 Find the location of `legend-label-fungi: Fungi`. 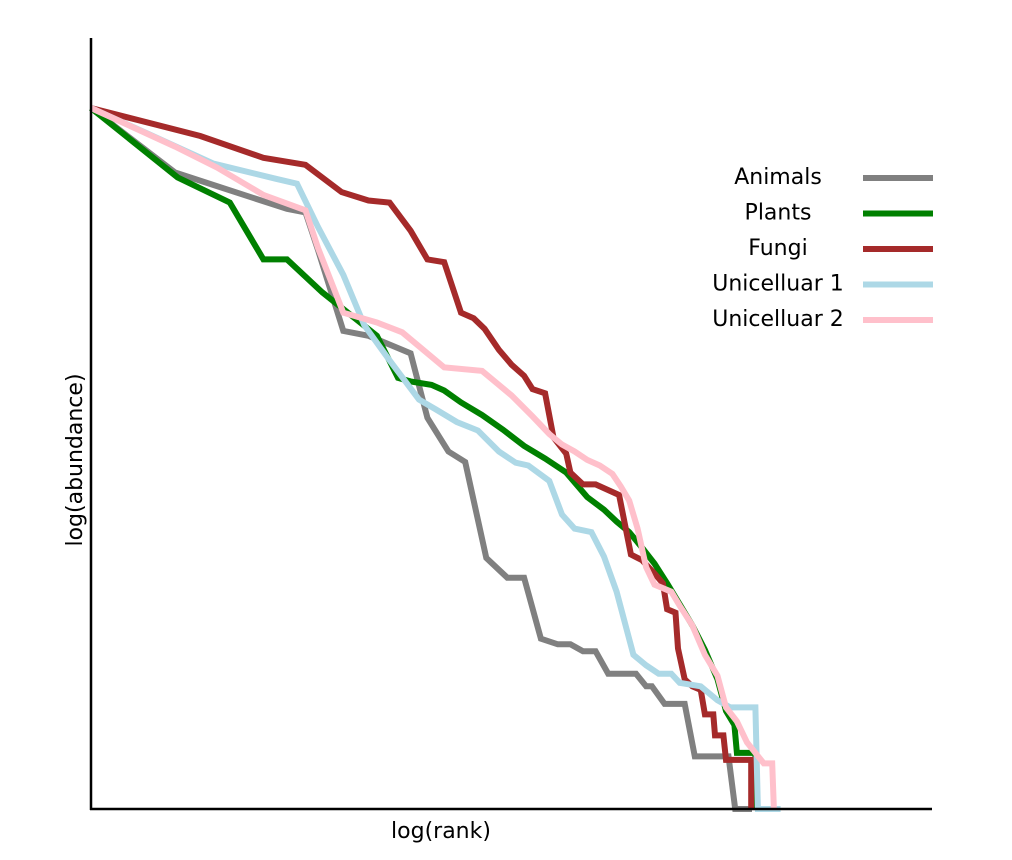

legend-label-fungi: Fungi is located at coordinates (777, 248).